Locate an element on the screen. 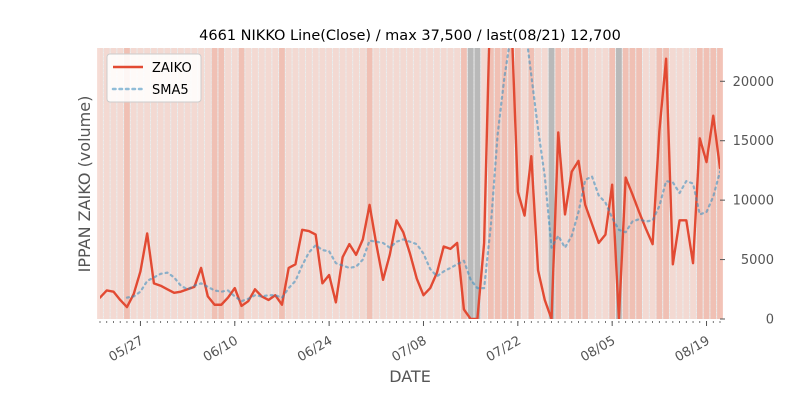 This screenshot has width=800, height=404. y-tick-label: 0 is located at coordinates (770, 320).